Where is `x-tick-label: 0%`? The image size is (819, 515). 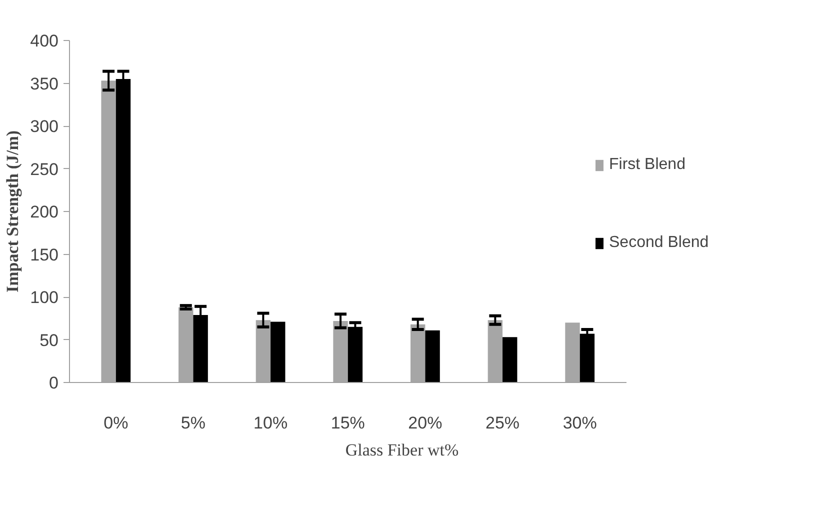
x-tick-label: 0% is located at coordinates (116, 423).